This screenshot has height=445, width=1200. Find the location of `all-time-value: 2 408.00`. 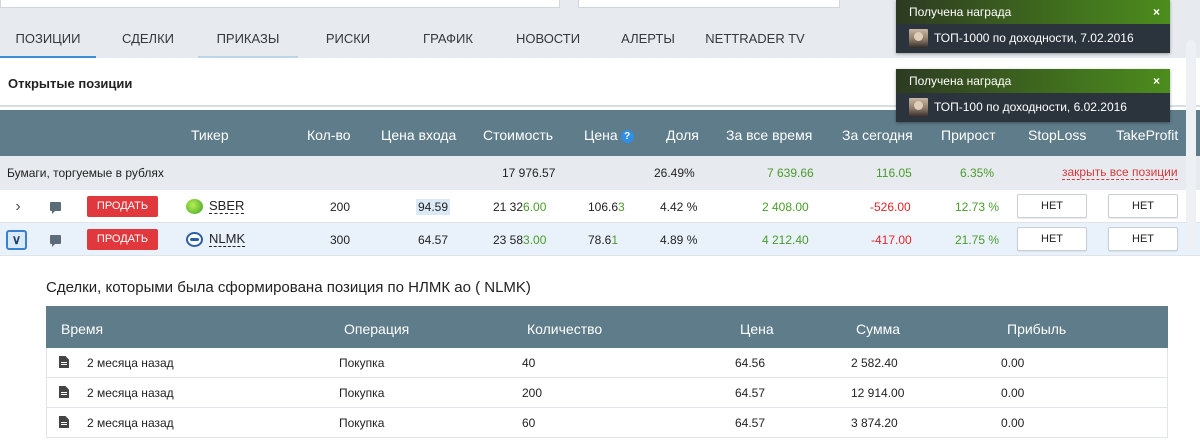

all-time-value: 2 408.00 is located at coordinates (785, 207).